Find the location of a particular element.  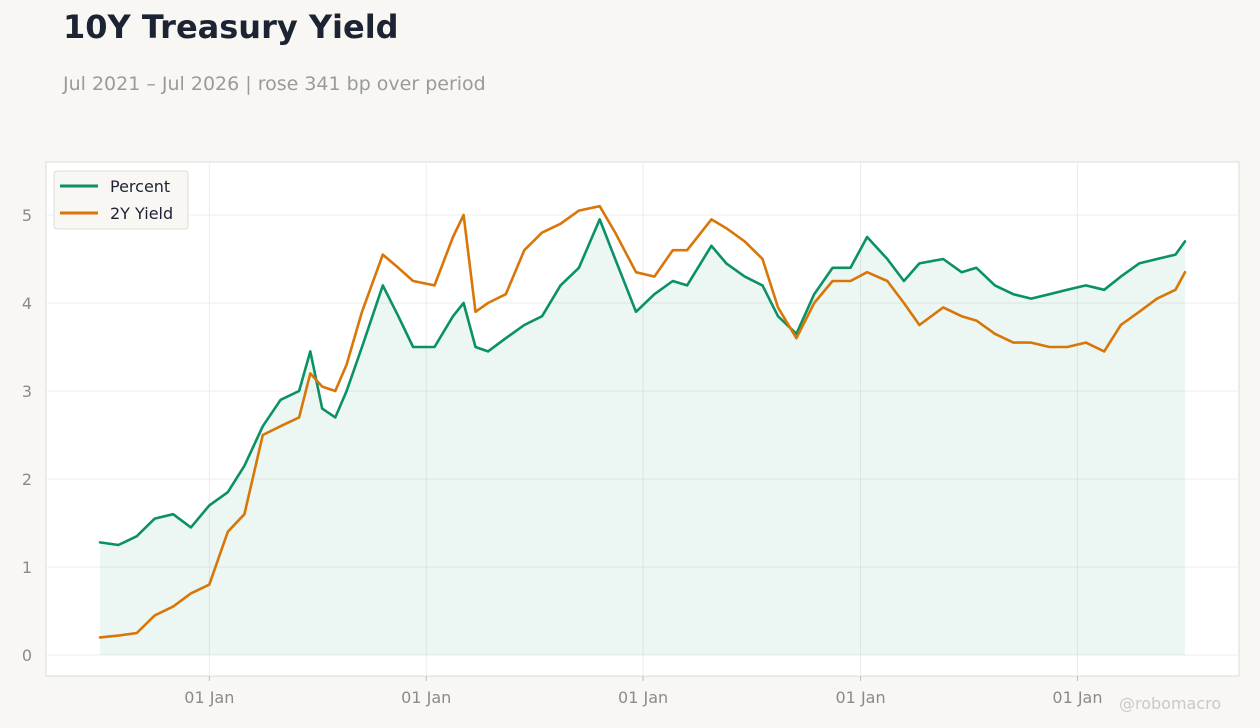

y-tick-label: 0 is located at coordinates (27, 655).